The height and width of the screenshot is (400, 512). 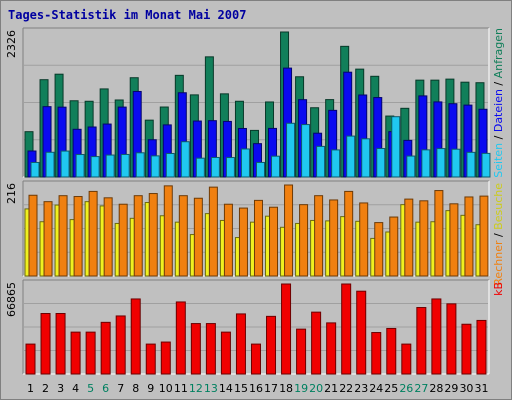 I want to click on x-tick-label-day-11: 11, so click(x=181, y=388).